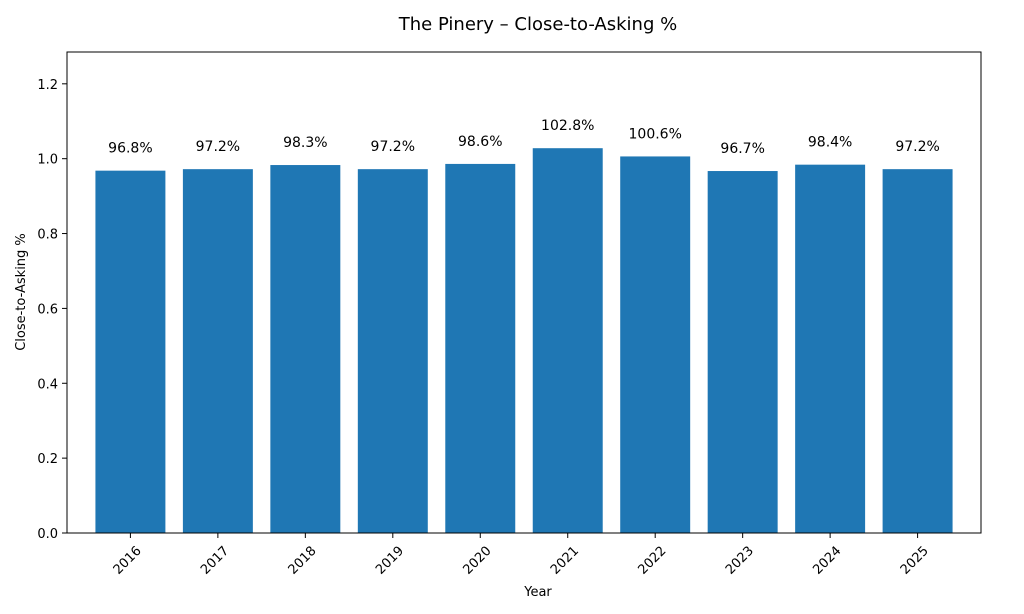  I want to click on bar-2024, so click(830, 348).